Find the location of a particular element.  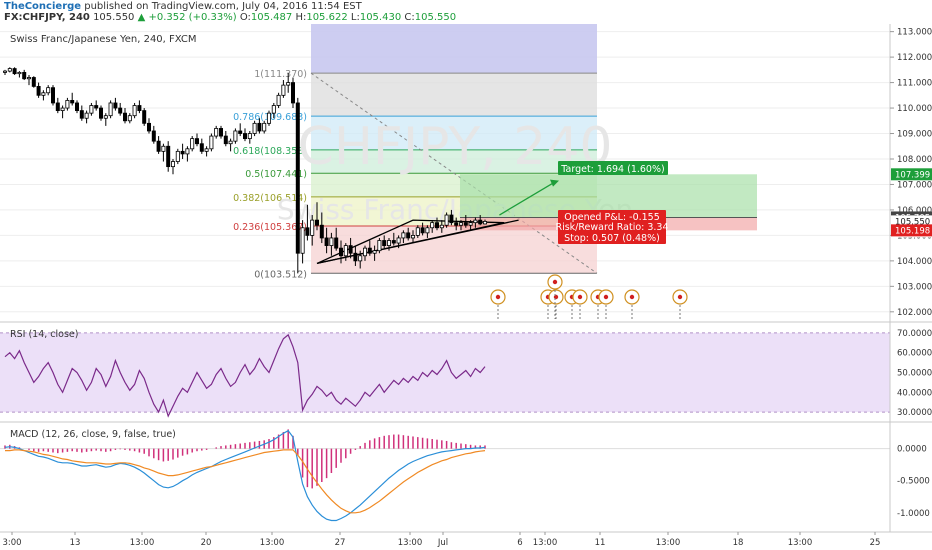

macd-signal-line is located at coordinates (245, 481).